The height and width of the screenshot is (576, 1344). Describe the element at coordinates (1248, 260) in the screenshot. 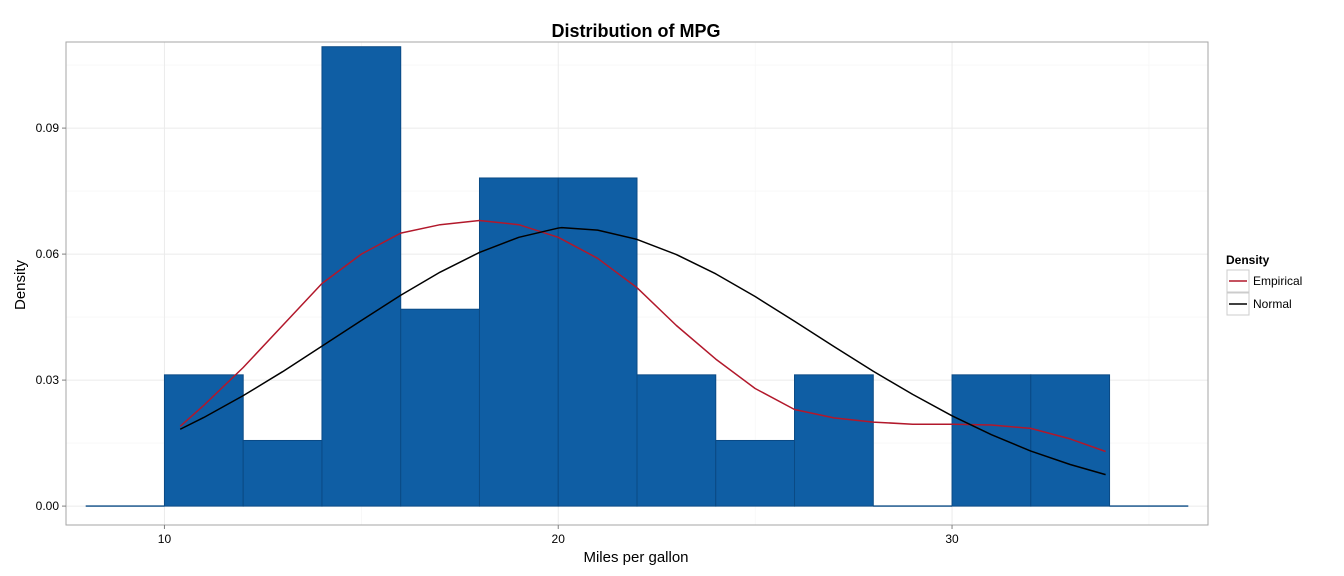

I see `legend-title: Density` at that location.